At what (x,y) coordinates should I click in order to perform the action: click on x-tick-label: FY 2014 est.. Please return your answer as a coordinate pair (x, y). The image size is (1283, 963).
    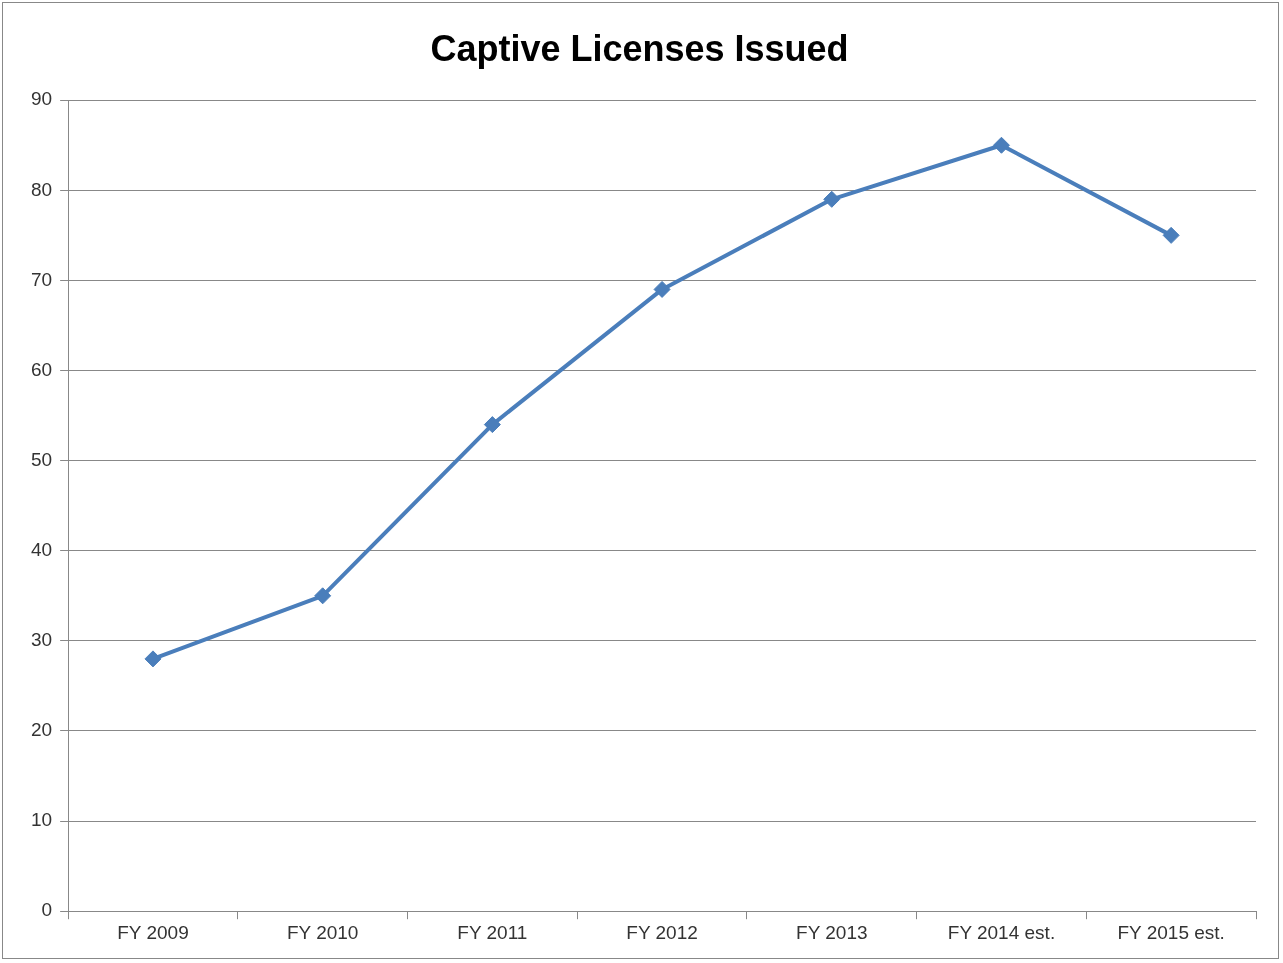
    Looking at the image, I should click on (1001, 932).